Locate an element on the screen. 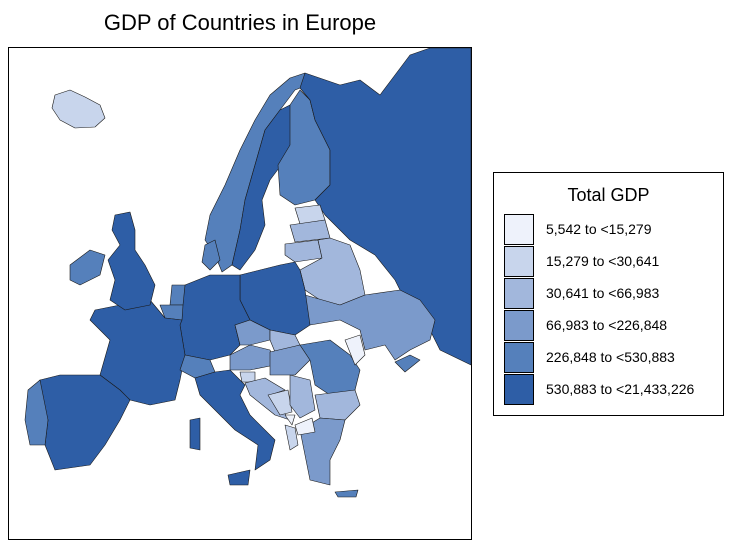  legend-label: 530,883 to <21,433,226 is located at coordinates (620, 389).